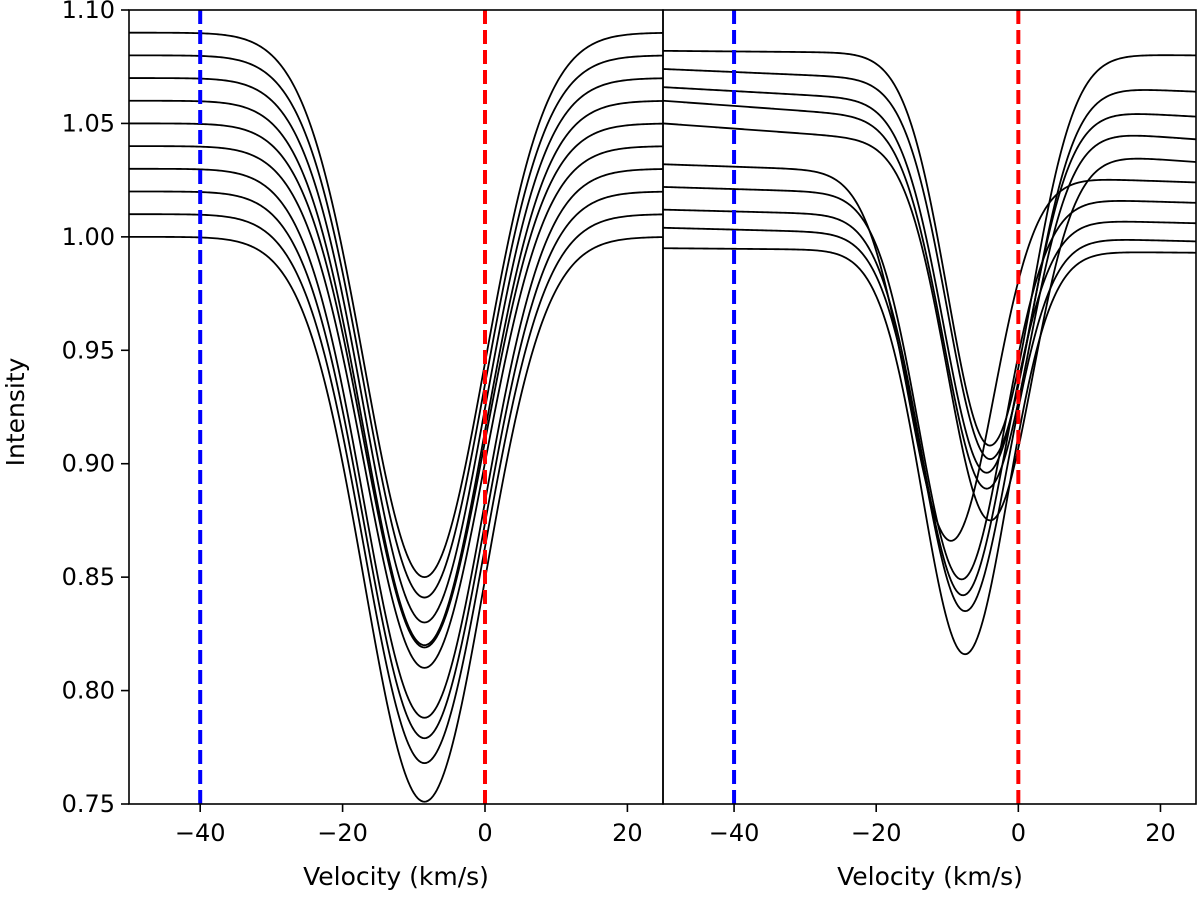 The image size is (1200, 897). Describe the element at coordinates (88, 804) in the screenshot. I see `y-tick-label: 0.75` at that location.